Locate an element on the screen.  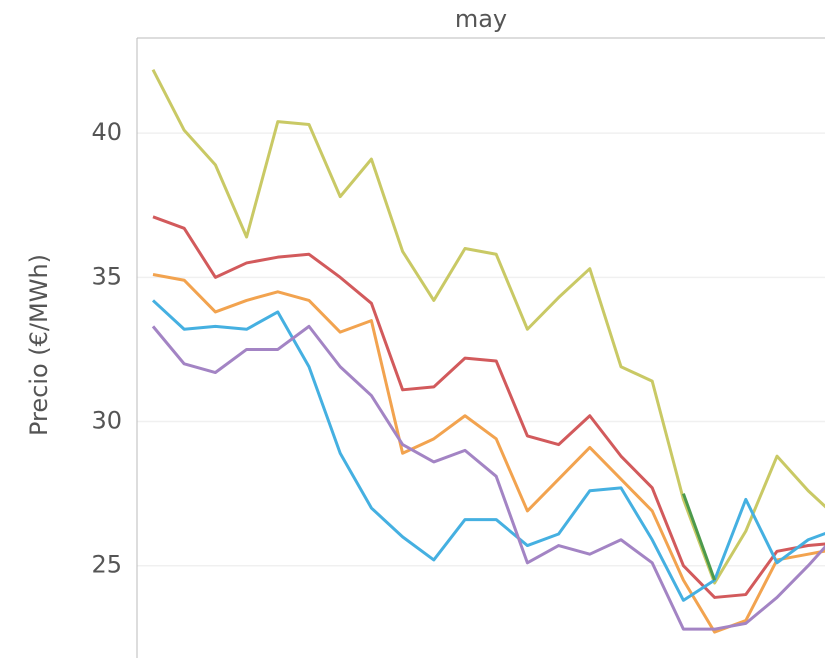
y-tick-label: 25 is located at coordinates (106, 565).